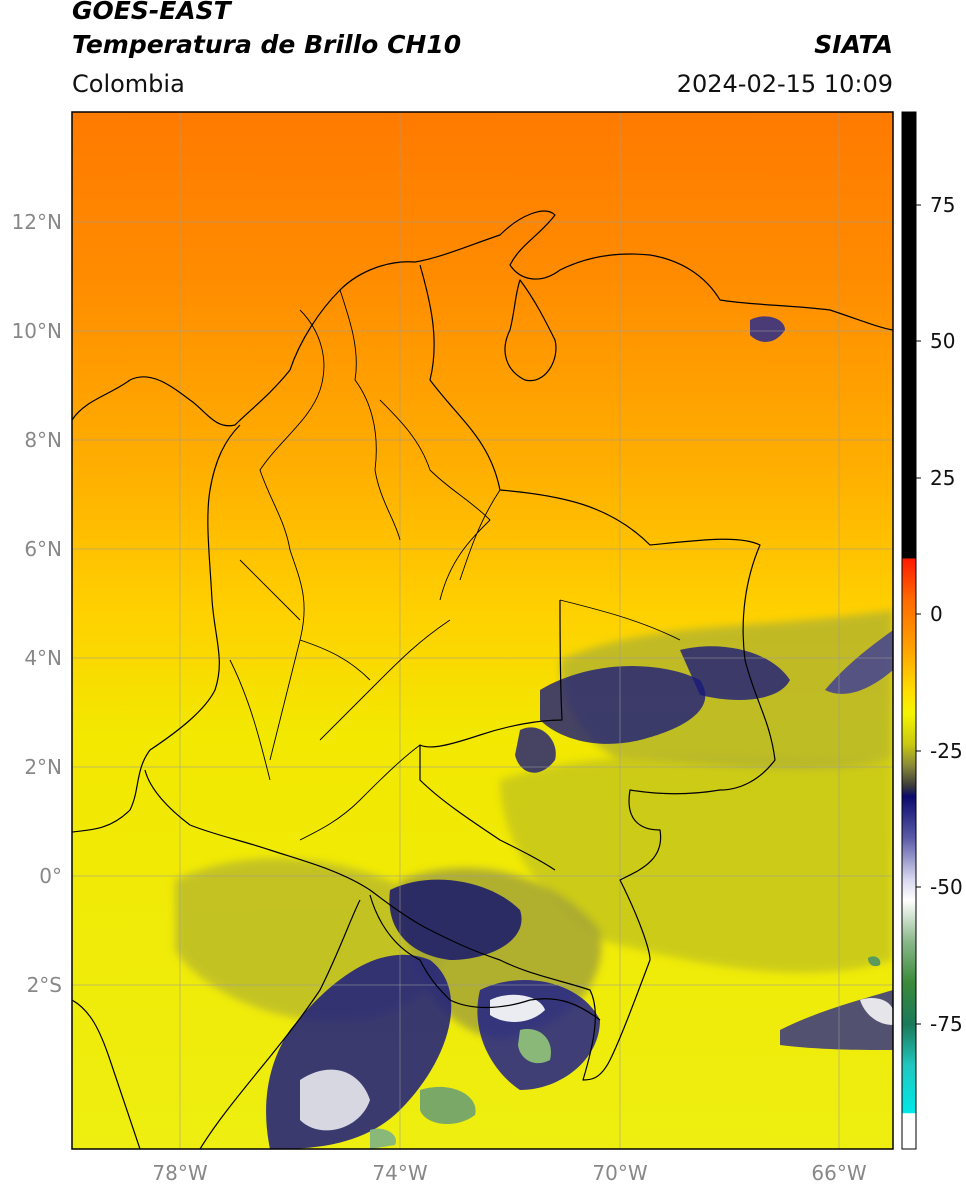 This screenshot has height=1190, width=966. I want to click on lon-tick-label: 66°W, so click(838, 1173).